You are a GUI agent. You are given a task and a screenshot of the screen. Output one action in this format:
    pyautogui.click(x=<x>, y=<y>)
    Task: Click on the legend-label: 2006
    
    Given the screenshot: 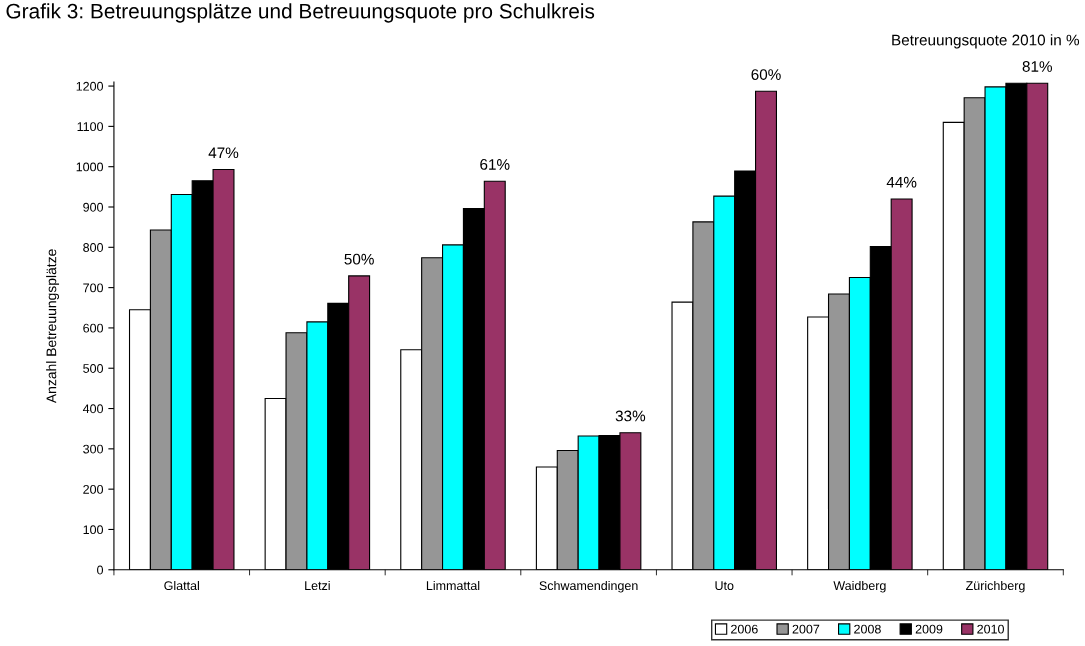 What is the action you would take?
    pyautogui.click(x=744, y=629)
    